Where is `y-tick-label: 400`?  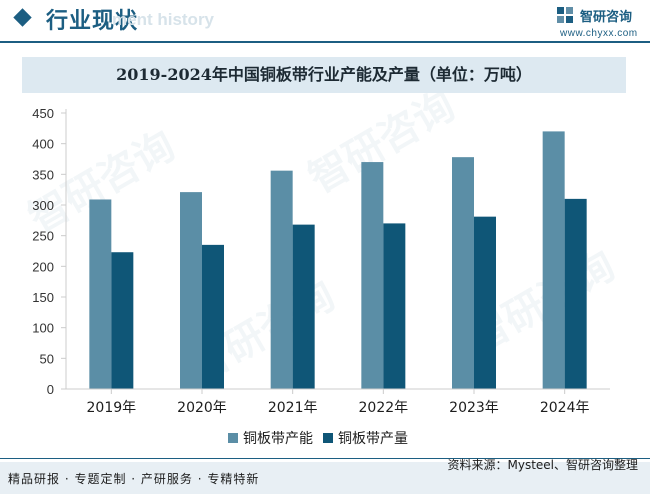 y-tick-label: 400 is located at coordinates (43, 144).